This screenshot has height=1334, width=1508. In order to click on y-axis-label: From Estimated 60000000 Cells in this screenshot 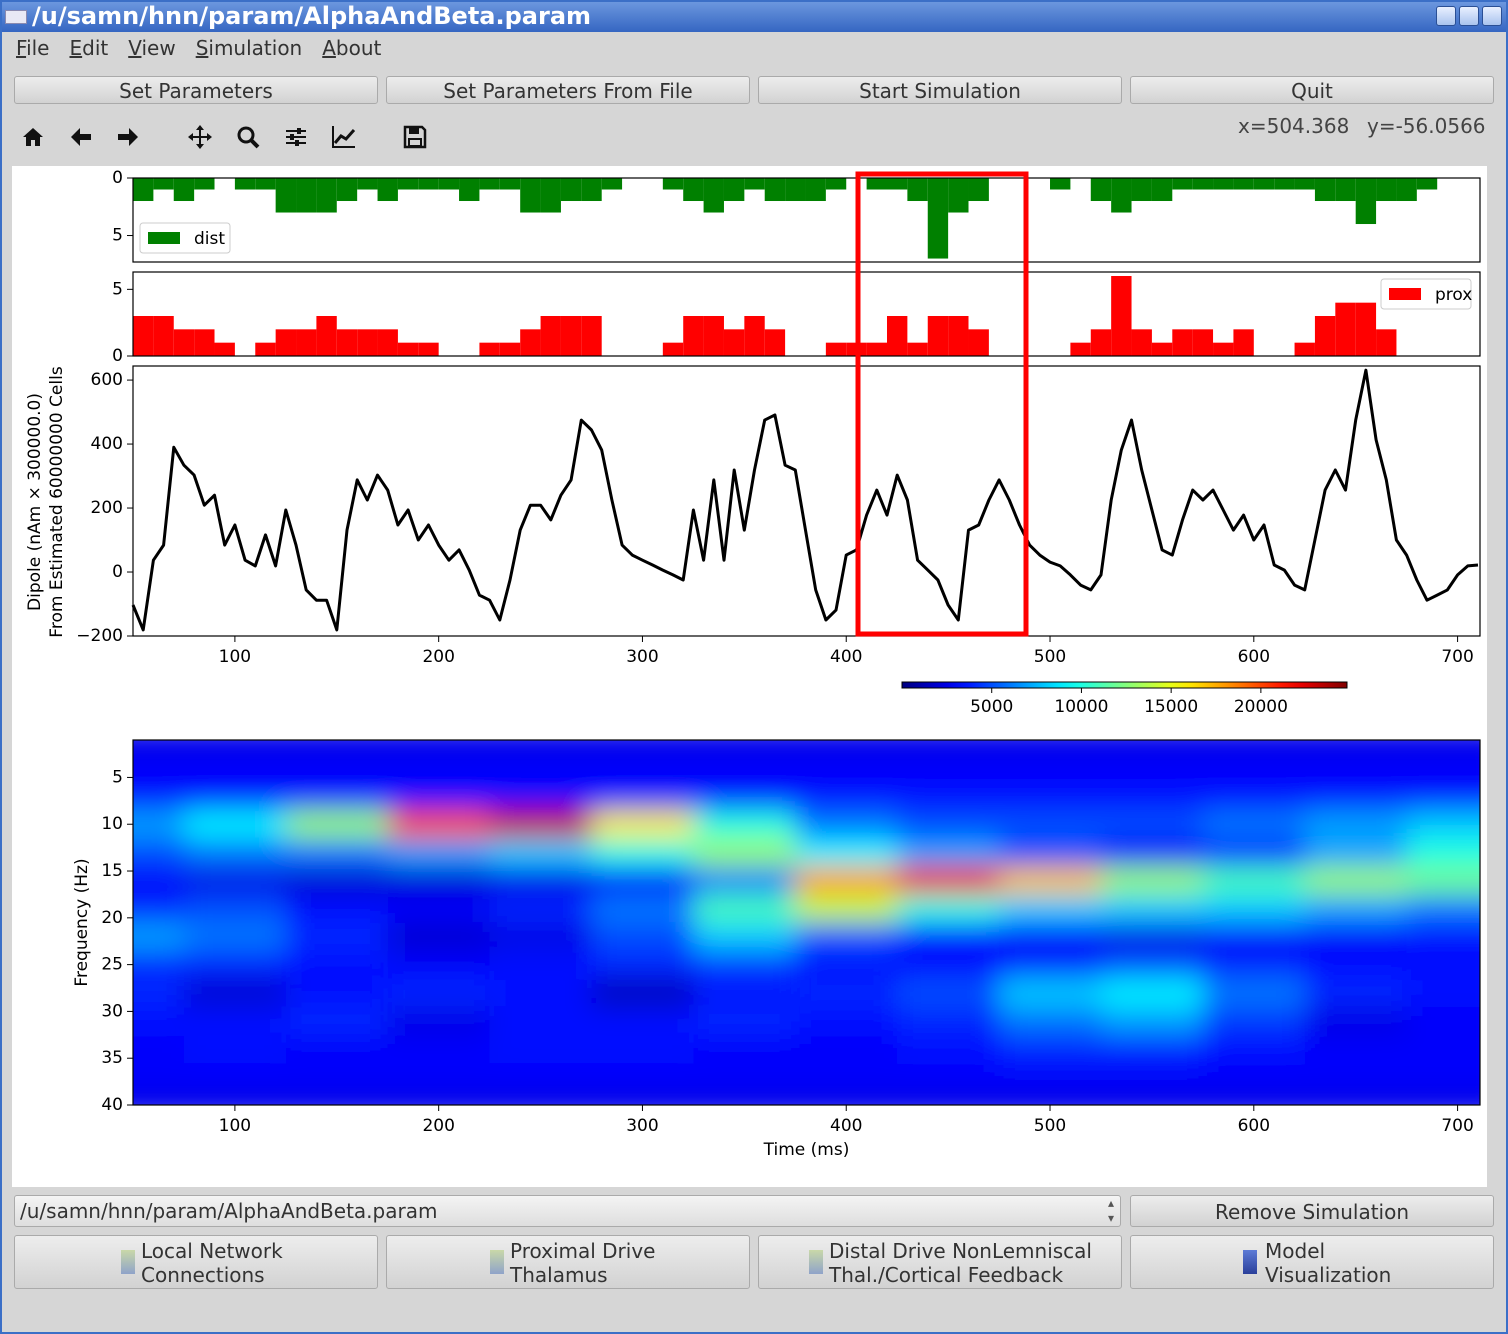, I will do `click(57, 502)`.